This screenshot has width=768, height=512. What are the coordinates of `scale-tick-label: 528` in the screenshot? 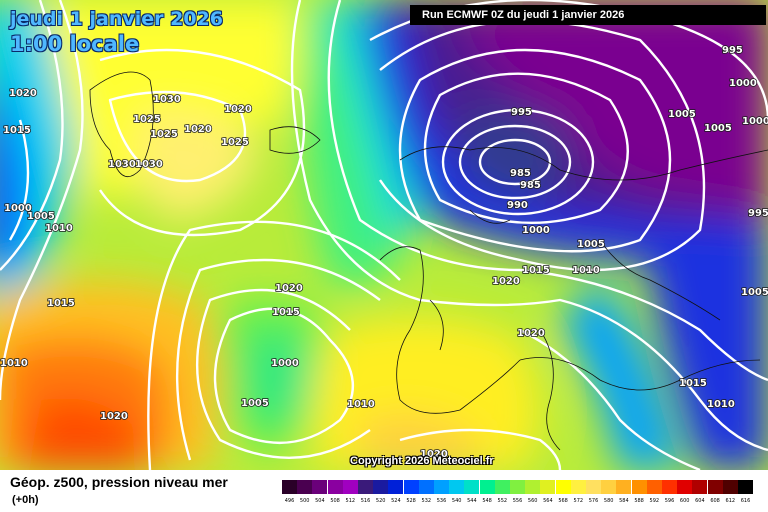 It's located at (411, 501).